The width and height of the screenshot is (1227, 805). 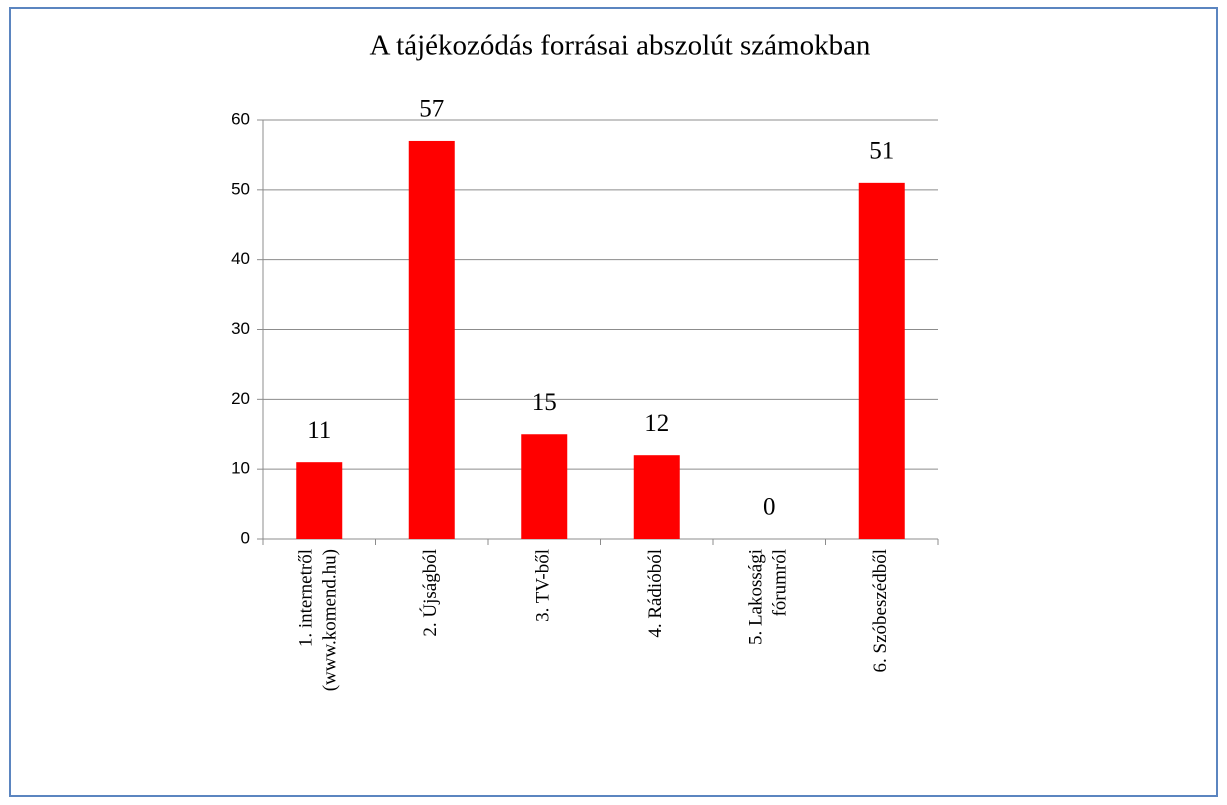 What do you see at coordinates (431, 109) in the screenshot?
I see `data-label: 57` at bounding box center [431, 109].